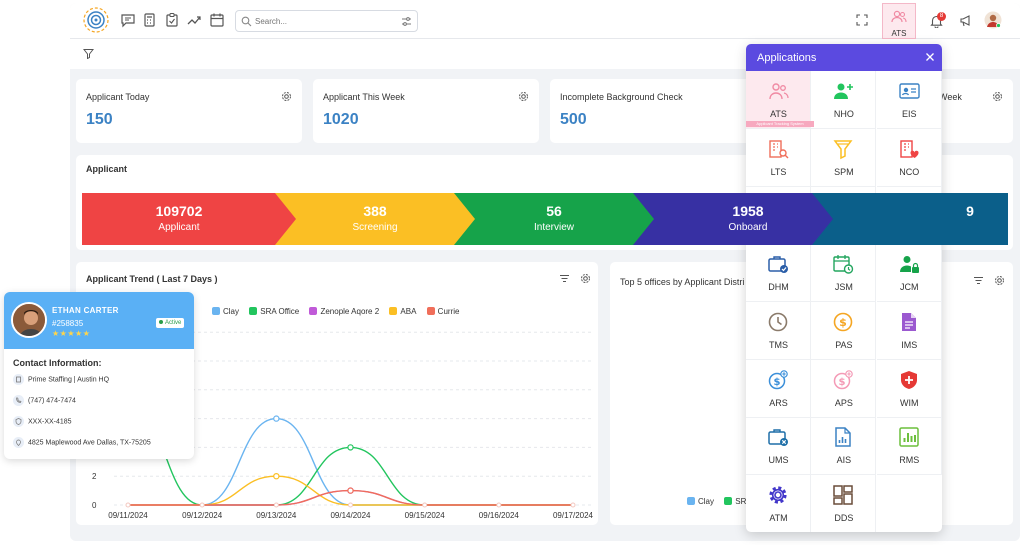 Image resolution: width=1024 pixels, height=545 pixels. What do you see at coordinates (733, 219) in the screenshot?
I see `funnel-stage-onboard: 1958 Onboard` at bounding box center [733, 219].